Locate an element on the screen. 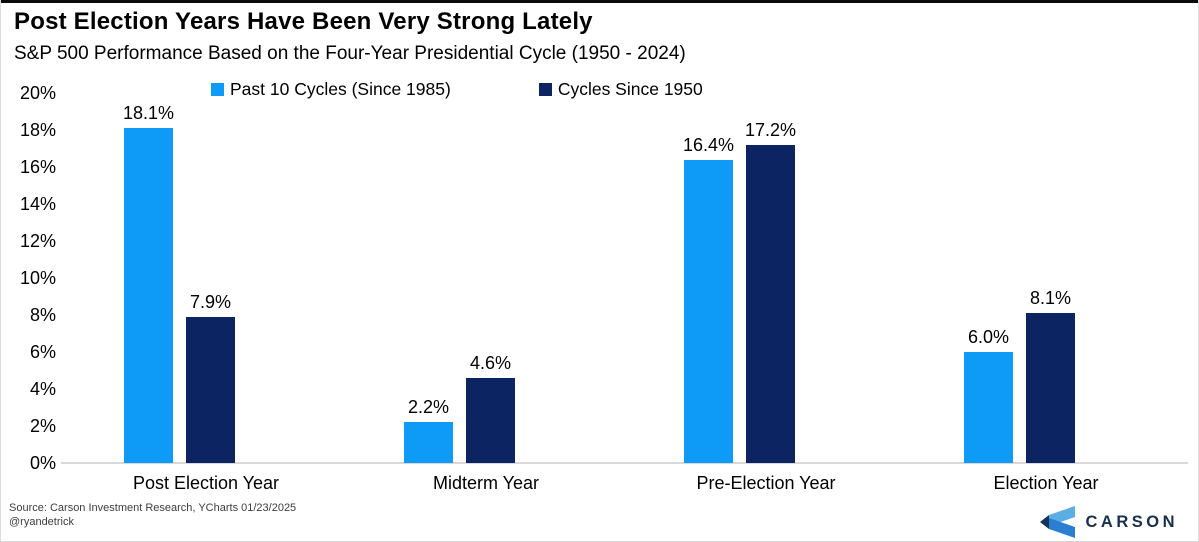  legend-item: Past 10 Cycles (Since 1985) is located at coordinates (331, 89).